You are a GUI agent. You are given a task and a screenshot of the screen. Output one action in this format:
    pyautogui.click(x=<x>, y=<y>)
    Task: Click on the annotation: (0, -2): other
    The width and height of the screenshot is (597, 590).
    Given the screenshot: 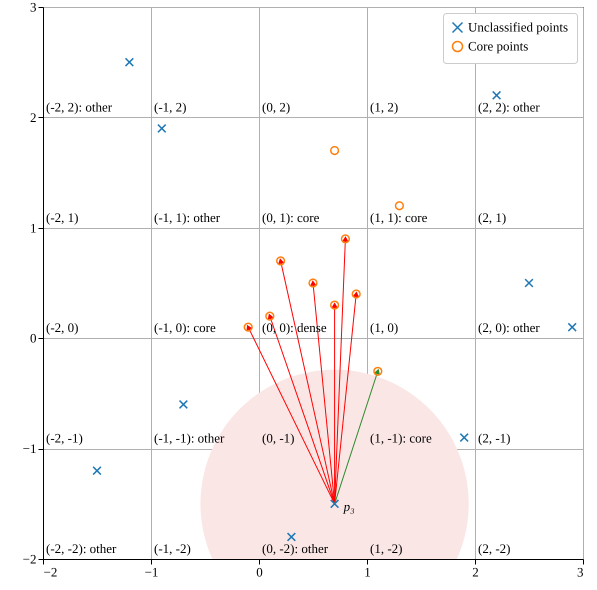 What is the action you would take?
    pyautogui.click(x=295, y=548)
    